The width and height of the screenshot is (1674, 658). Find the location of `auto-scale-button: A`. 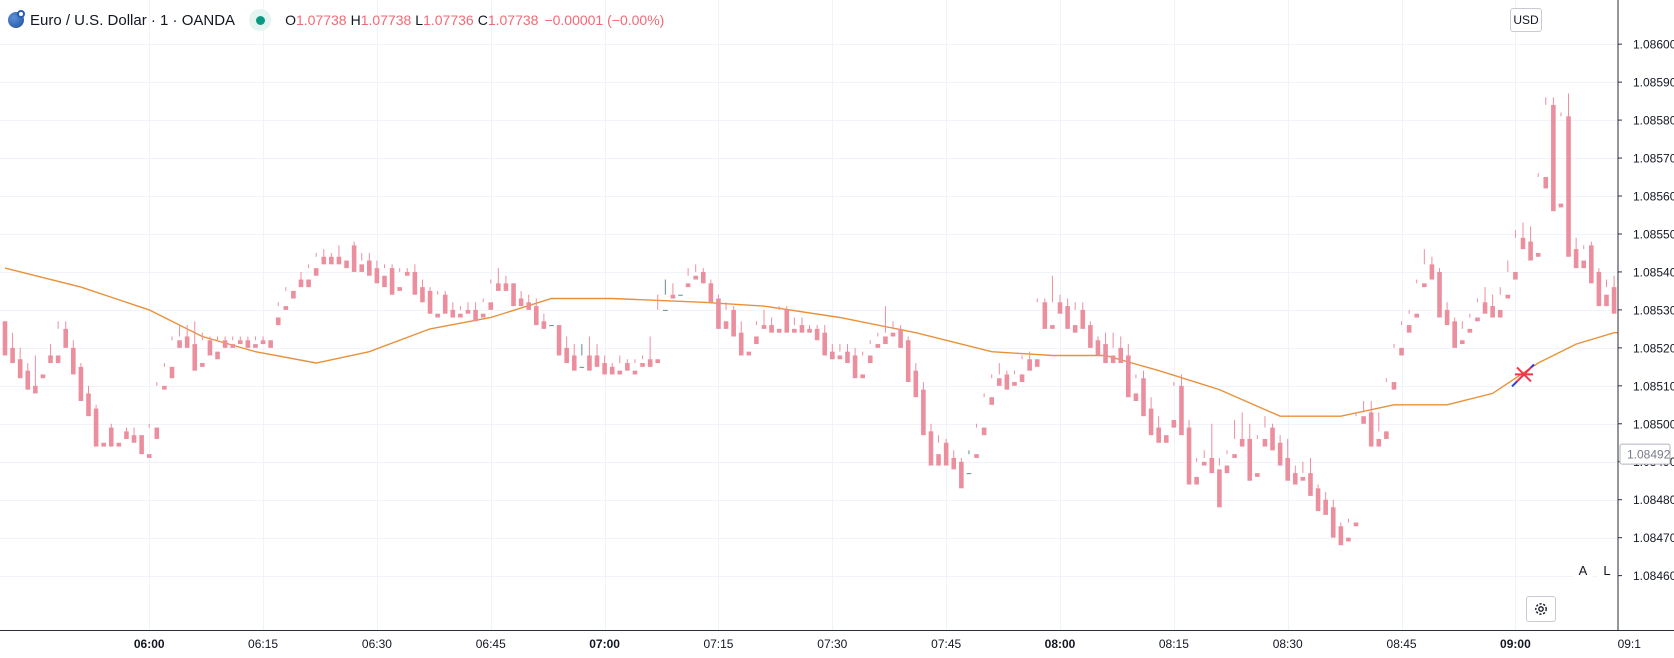

auto-scale-button: A is located at coordinates (1583, 571).